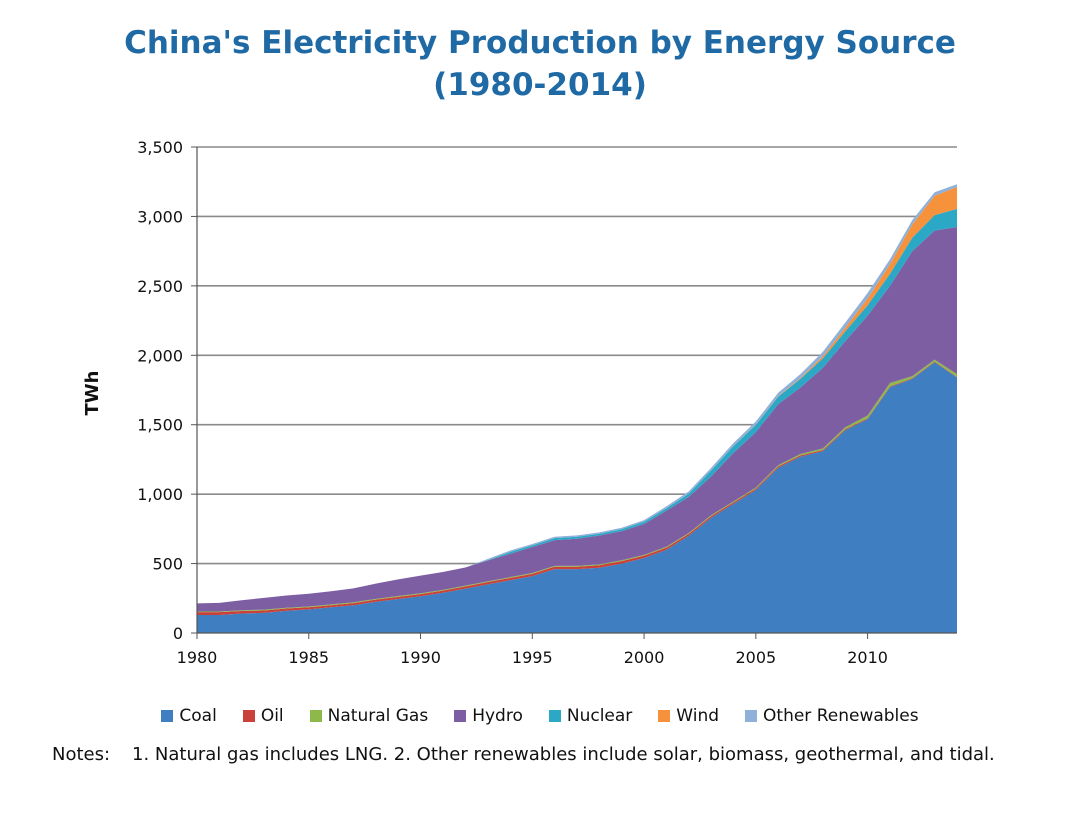 The height and width of the screenshot is (819, 1080). What do you see at coordinates (497, 716) in the screenshot?
I see `legend-label: Hydro` at bounding box center [497, 716].